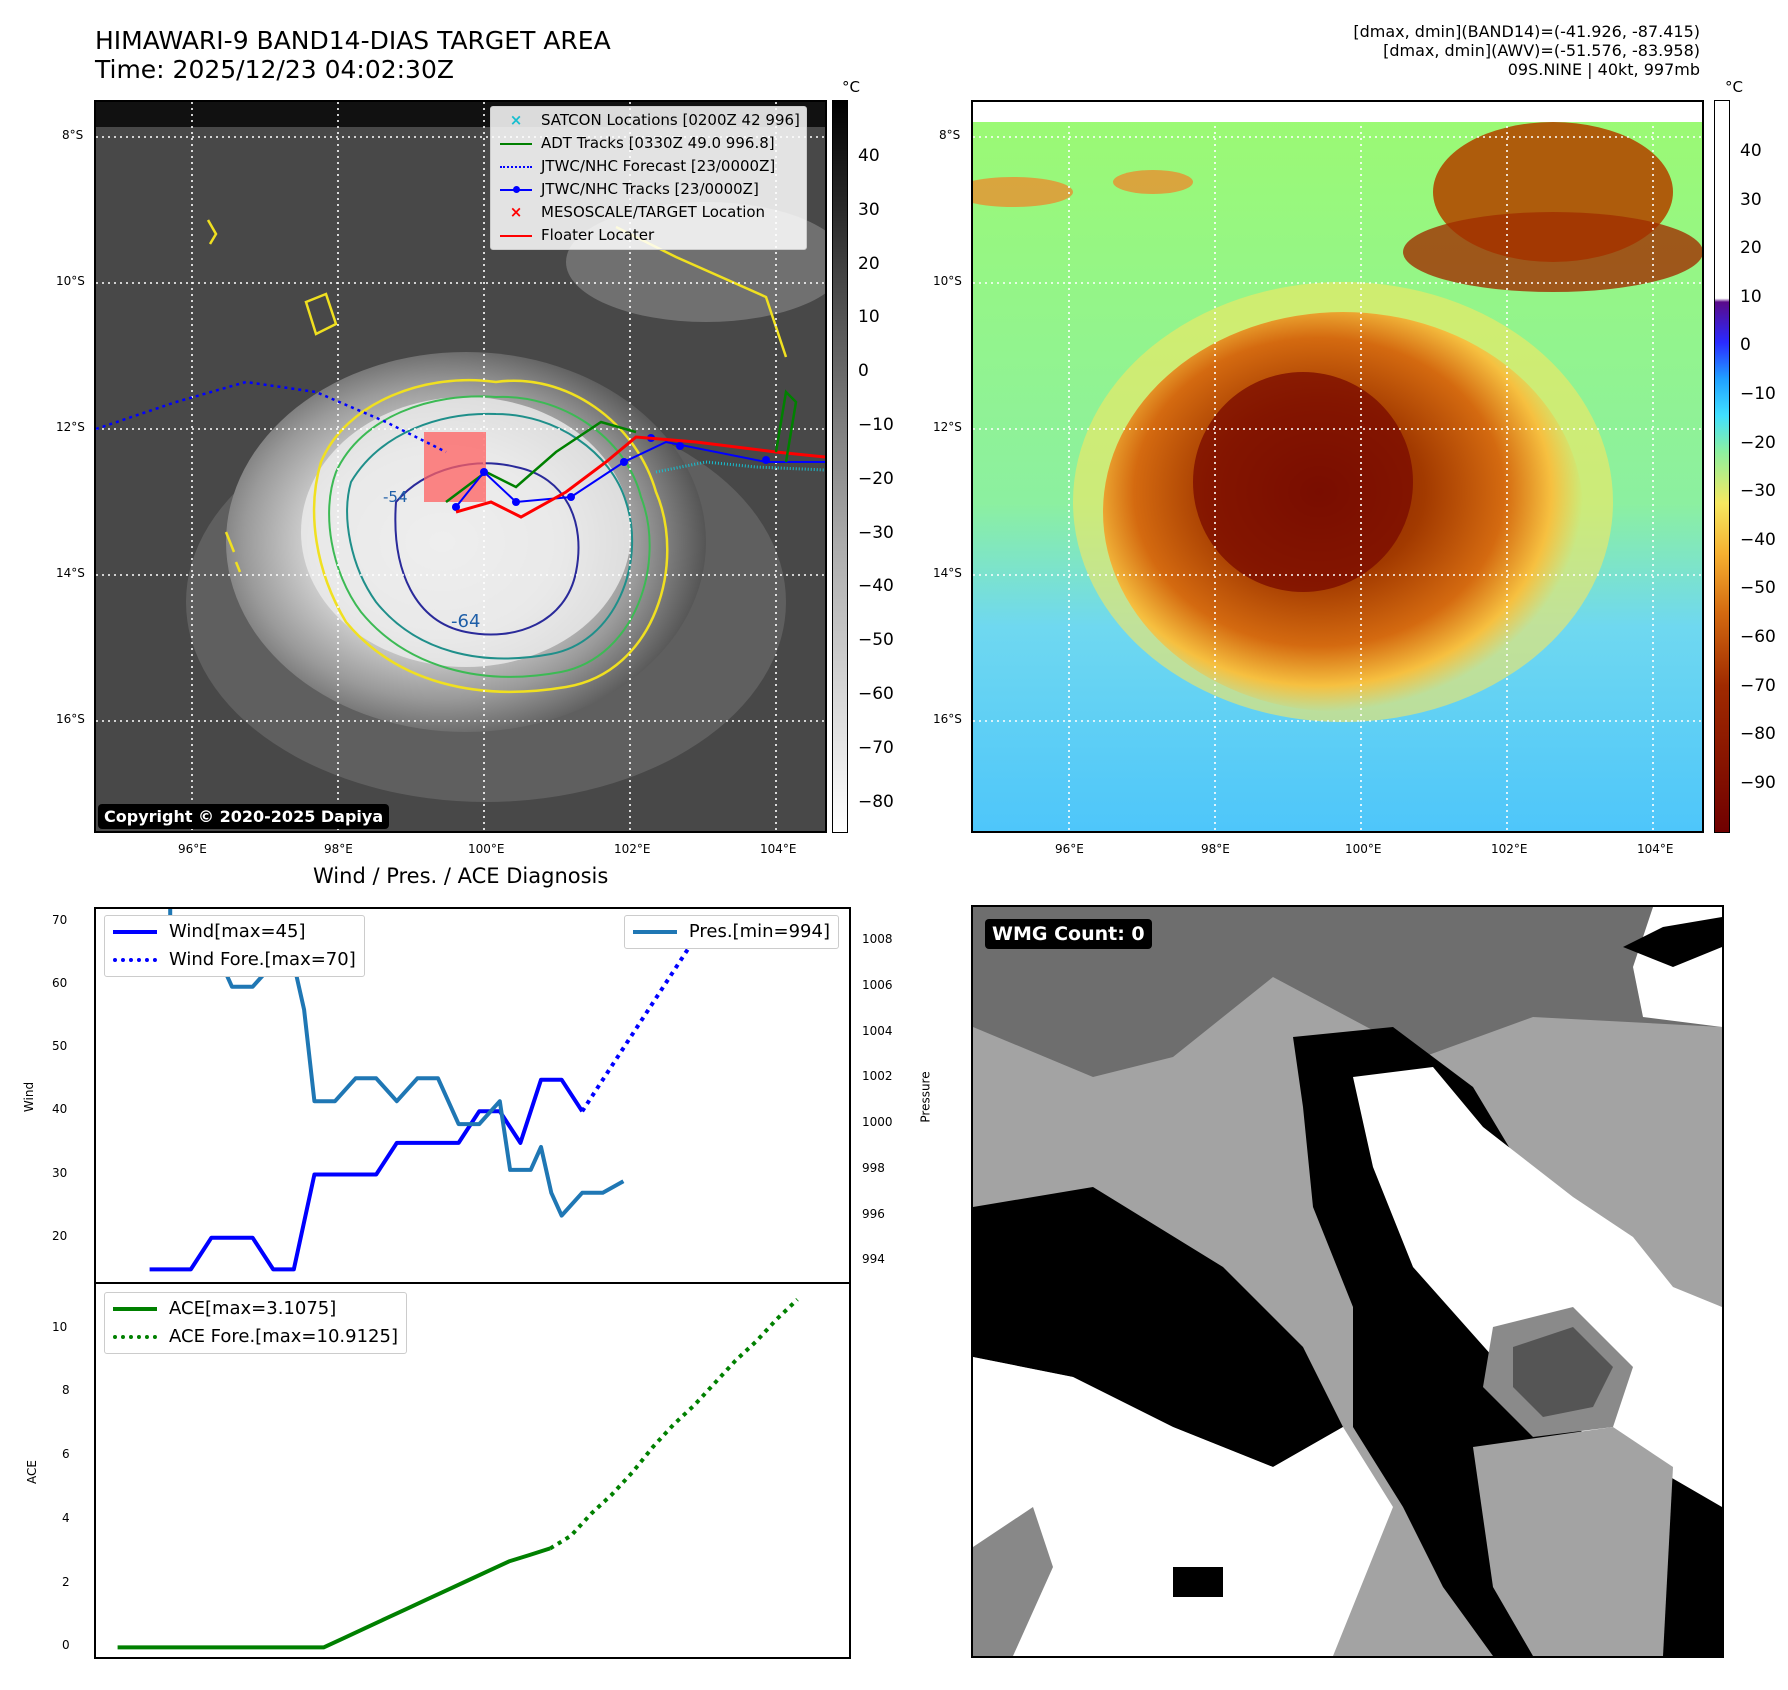 This screenshot has height=1690, width=1788. I want to click on track-dot-line-icon, so click(516, 189).